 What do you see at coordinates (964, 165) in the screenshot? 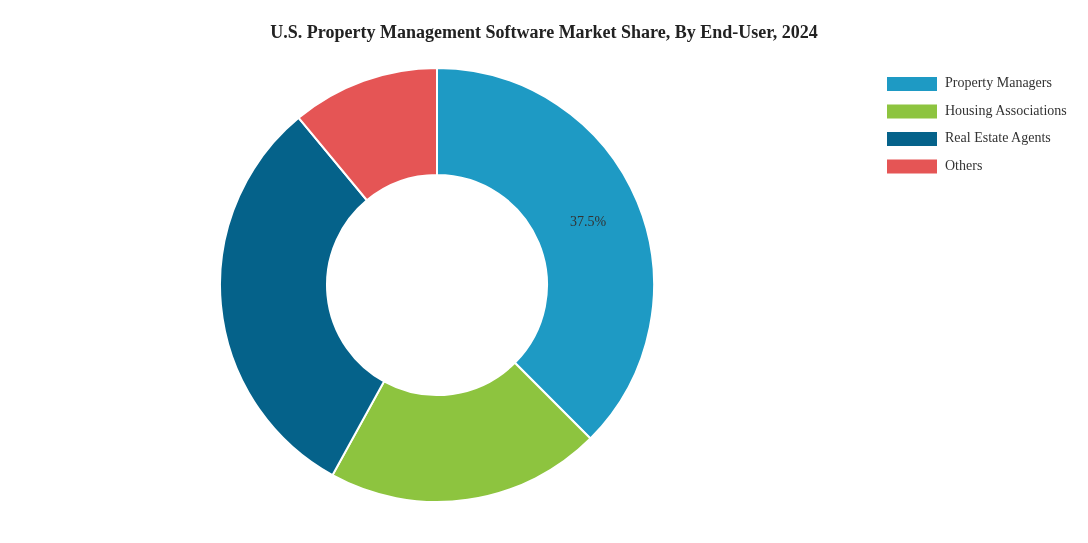
I see `legend-label: Others` at bounding box center [964, 165].